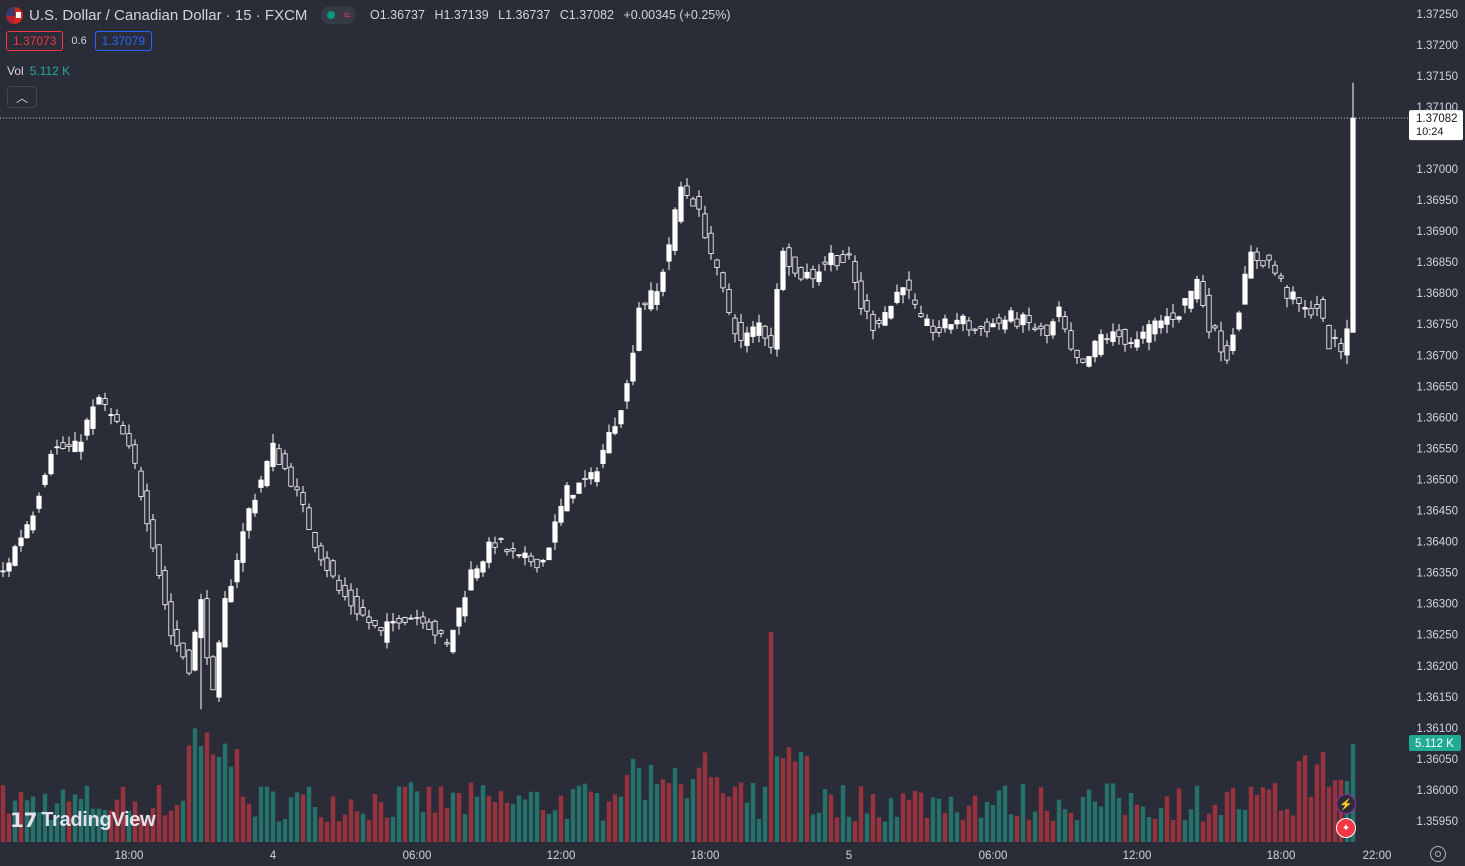 This screenshot has width=1465, height=866. Describe the element at coordinates (83, 820) in the screenshot. I see `tradingview-logo: 𝟭𝟳 TradingView` at that location.